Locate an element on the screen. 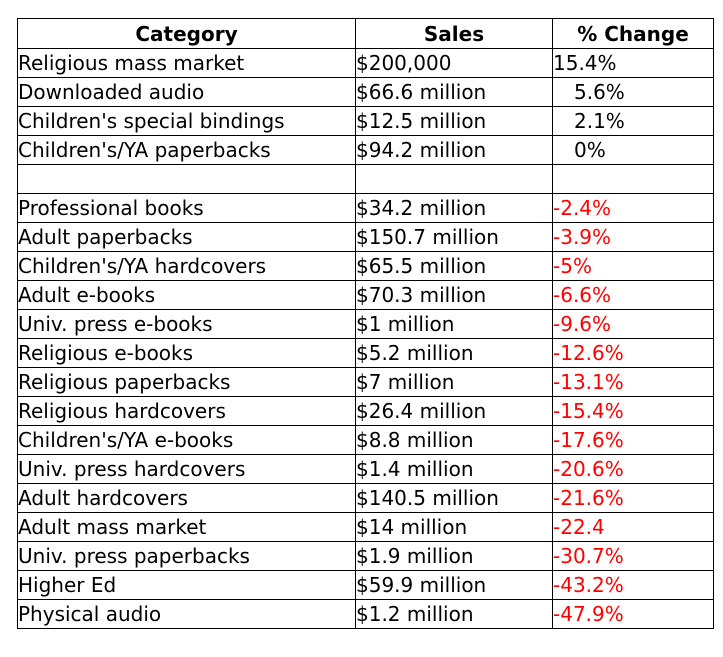  table-row: Children's/YA hardcovers $65.5 million -5% is located at coordinates (365, 266).